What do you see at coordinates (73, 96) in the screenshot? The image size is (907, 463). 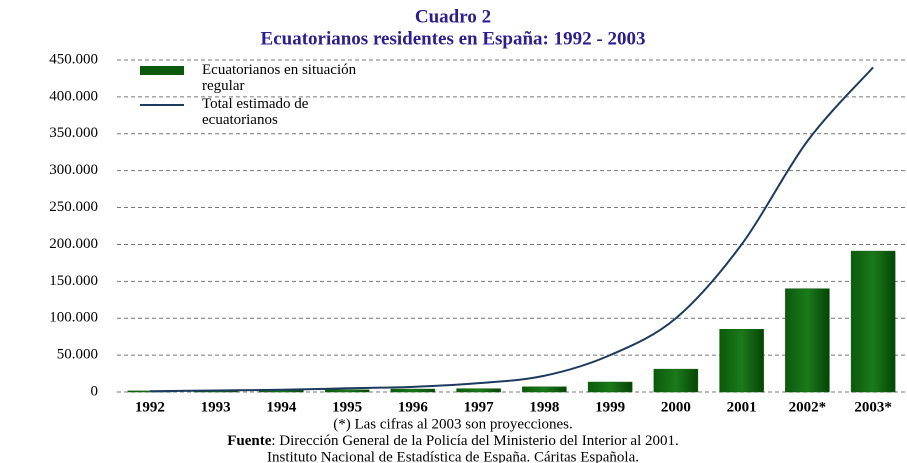 I see `y-tick-label: 400.000` at bounding box center [73, 96].